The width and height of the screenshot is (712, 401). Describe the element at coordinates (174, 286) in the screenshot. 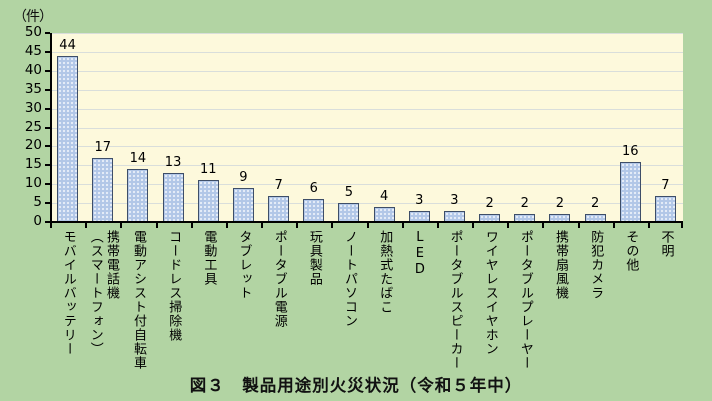

I see `category-label: コードレス掃除機` at that location.